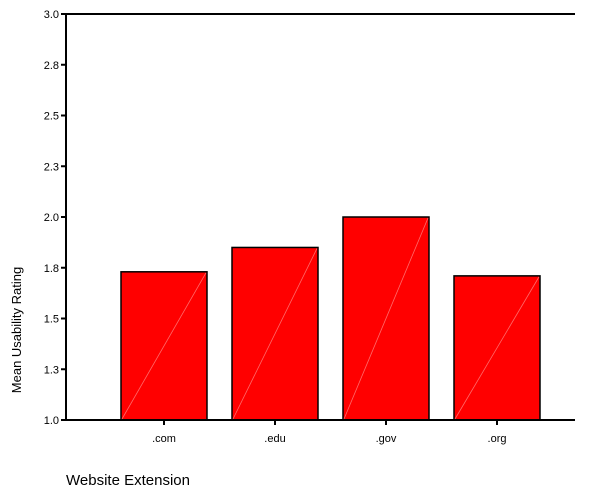 The width and height of the screenshot is (591, 491). I want to click on y-tick-label: 1.3, so click(51, 370).